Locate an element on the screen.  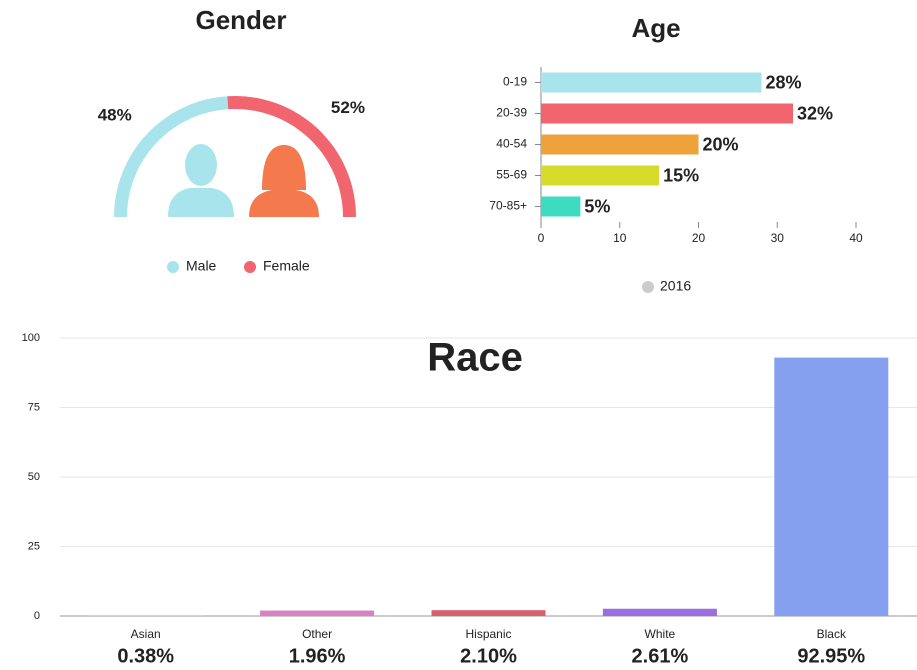
chart-title: Gender is located at coordinates (240, 20).